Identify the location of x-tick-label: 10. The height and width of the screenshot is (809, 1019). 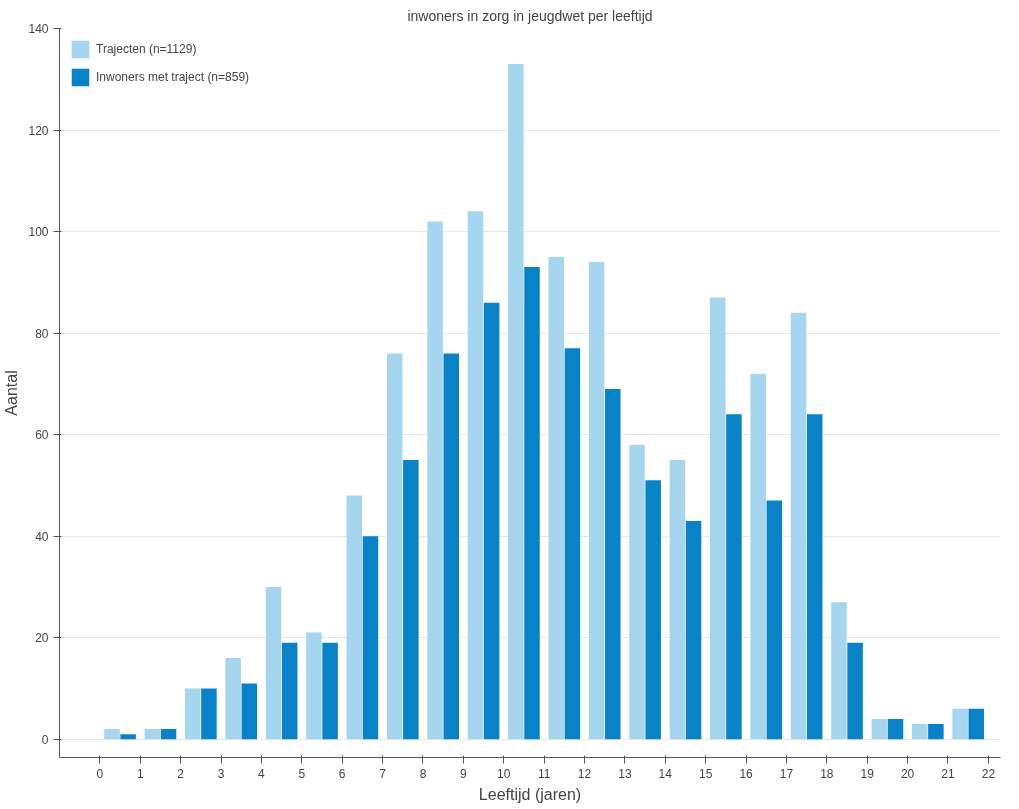
(504, 773).